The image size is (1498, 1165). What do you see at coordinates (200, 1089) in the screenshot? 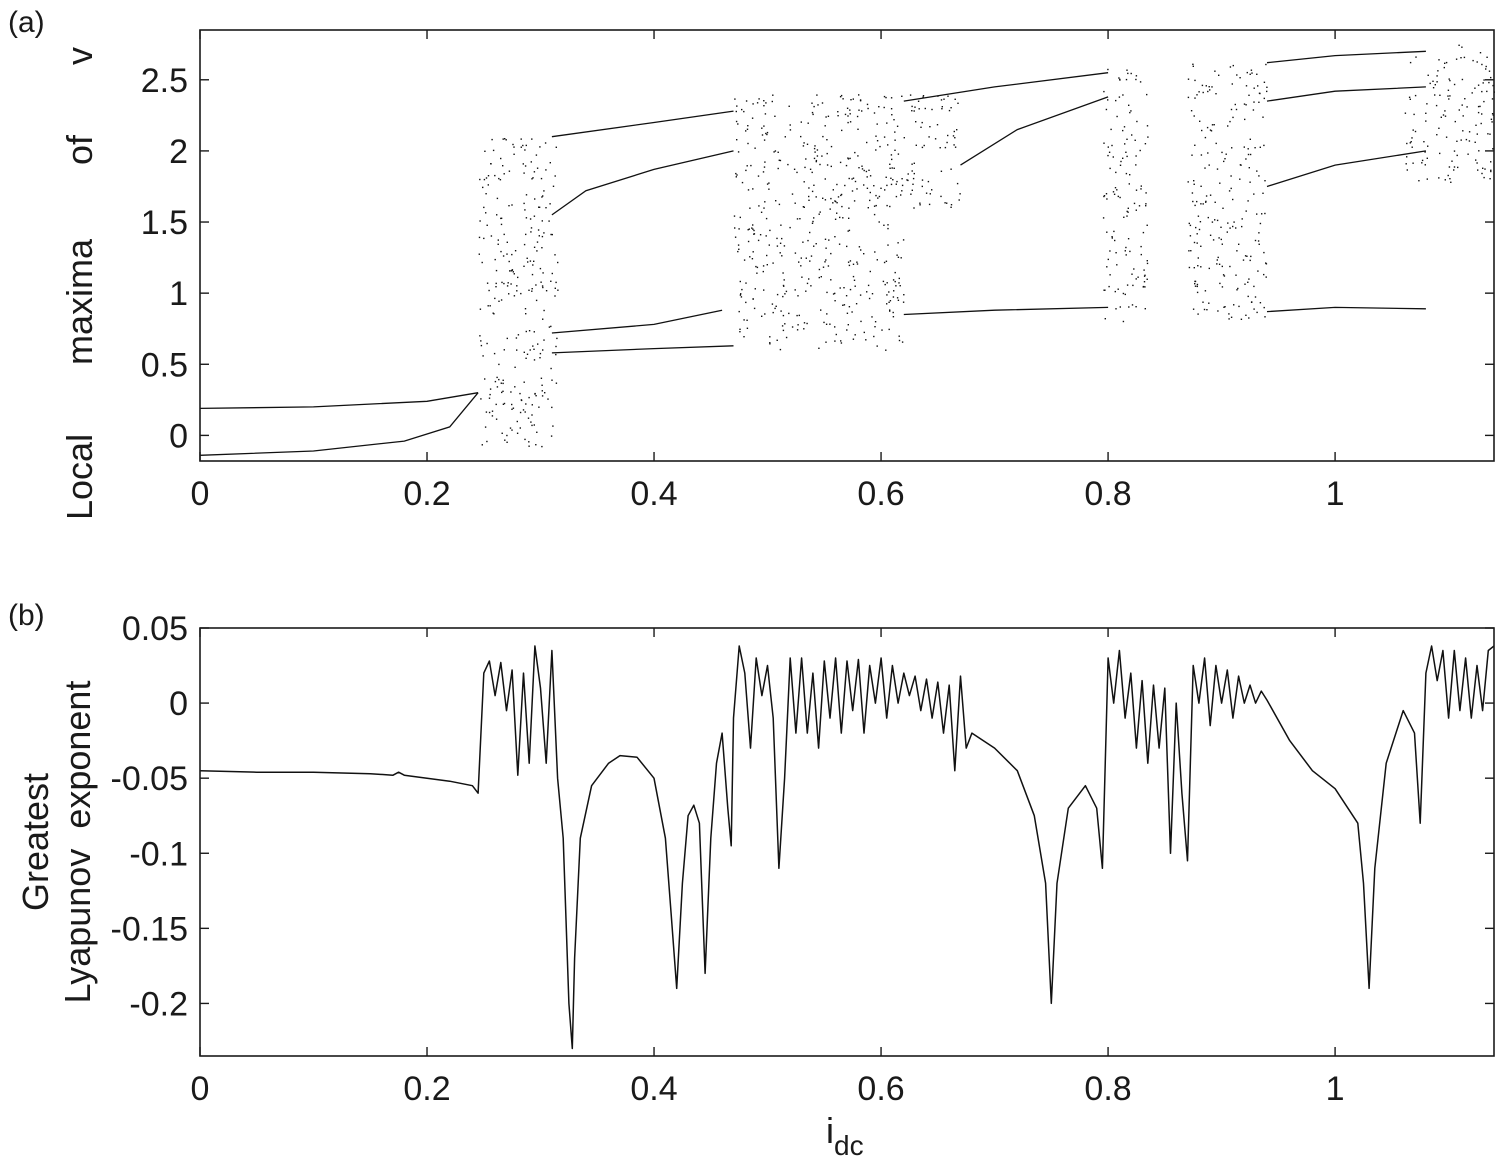
I see `panel-b-x-tick-label: 0` at bounding box center [200, 1089].